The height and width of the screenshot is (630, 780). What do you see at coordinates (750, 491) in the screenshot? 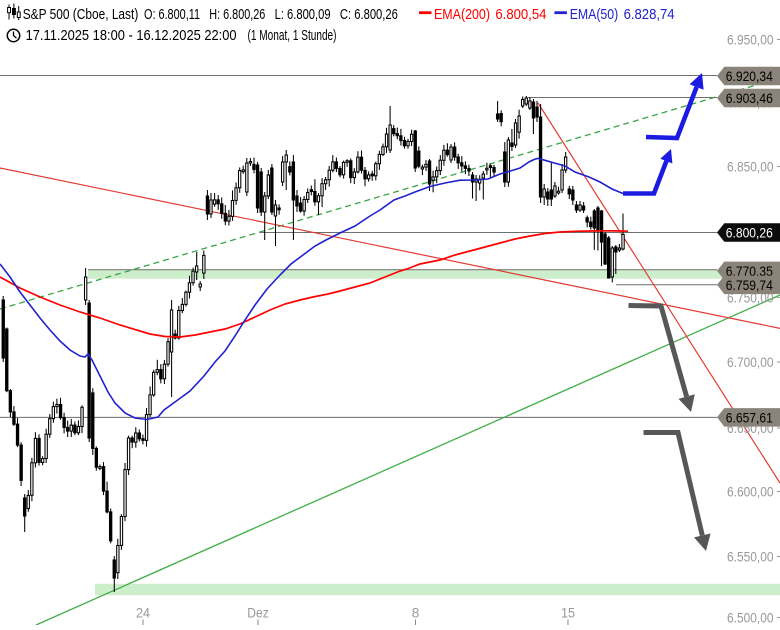
I see `svg-text: 6.600,00` at bounding box center [750, 491].